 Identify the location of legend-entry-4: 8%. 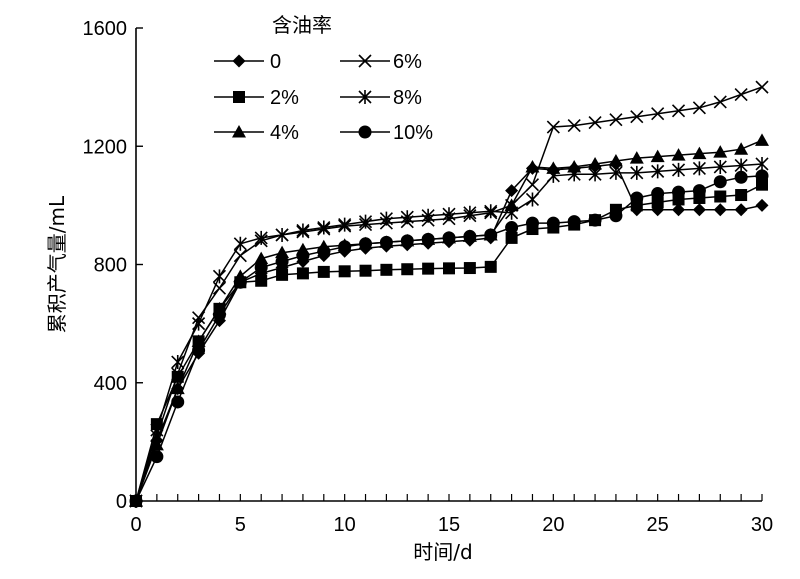
(381, 98).